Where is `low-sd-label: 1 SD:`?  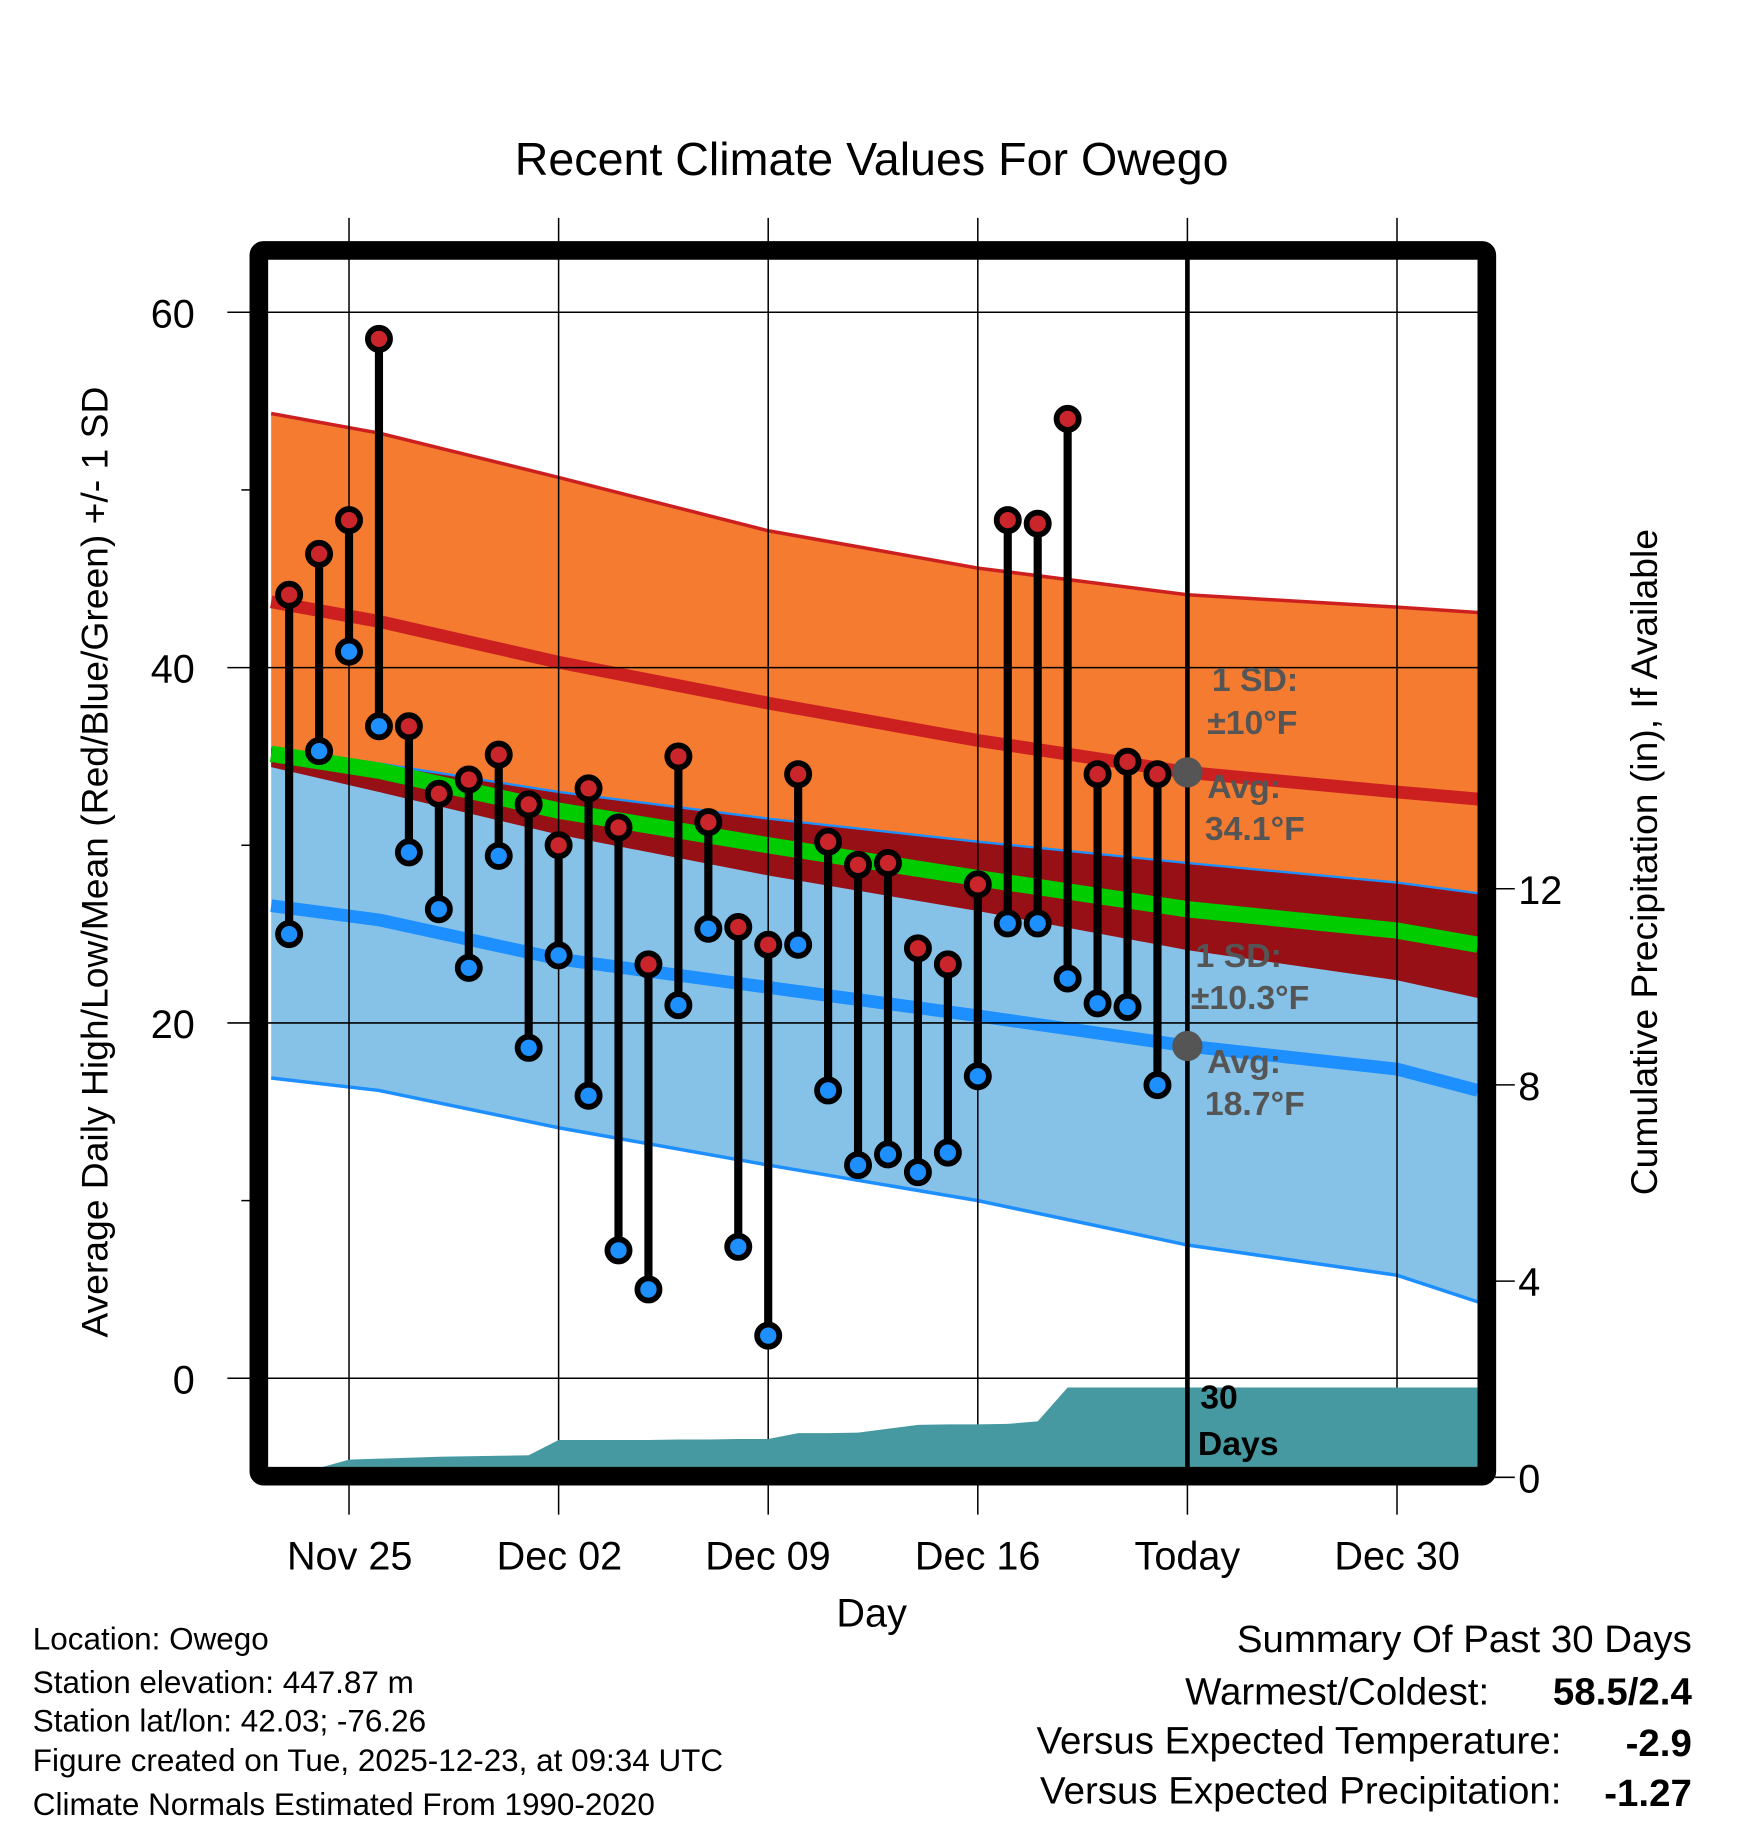 low-sd-label: 1 SD: is located at coordinates (1239, 956).